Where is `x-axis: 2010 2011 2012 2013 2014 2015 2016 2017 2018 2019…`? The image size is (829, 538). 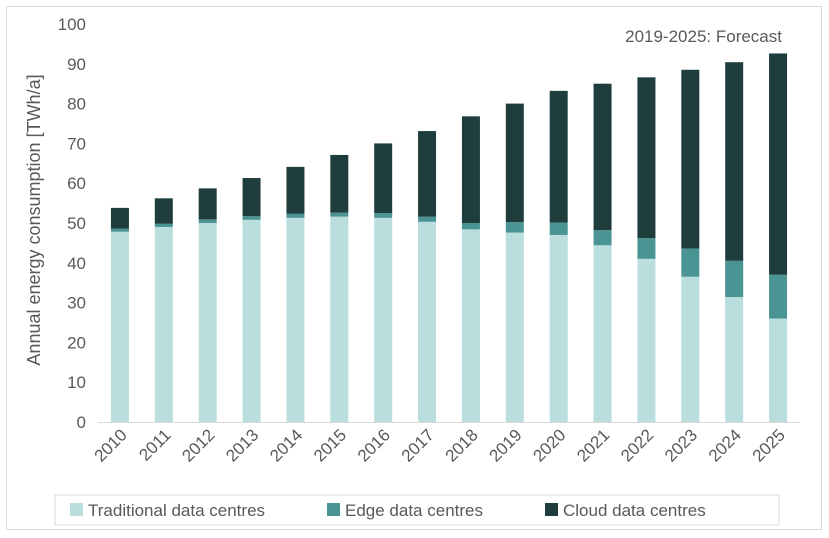
x-axis: 2010 2011 2012 2013 2014 2015 2016 2017 2018 2019… is located at coordinates (445, 444).